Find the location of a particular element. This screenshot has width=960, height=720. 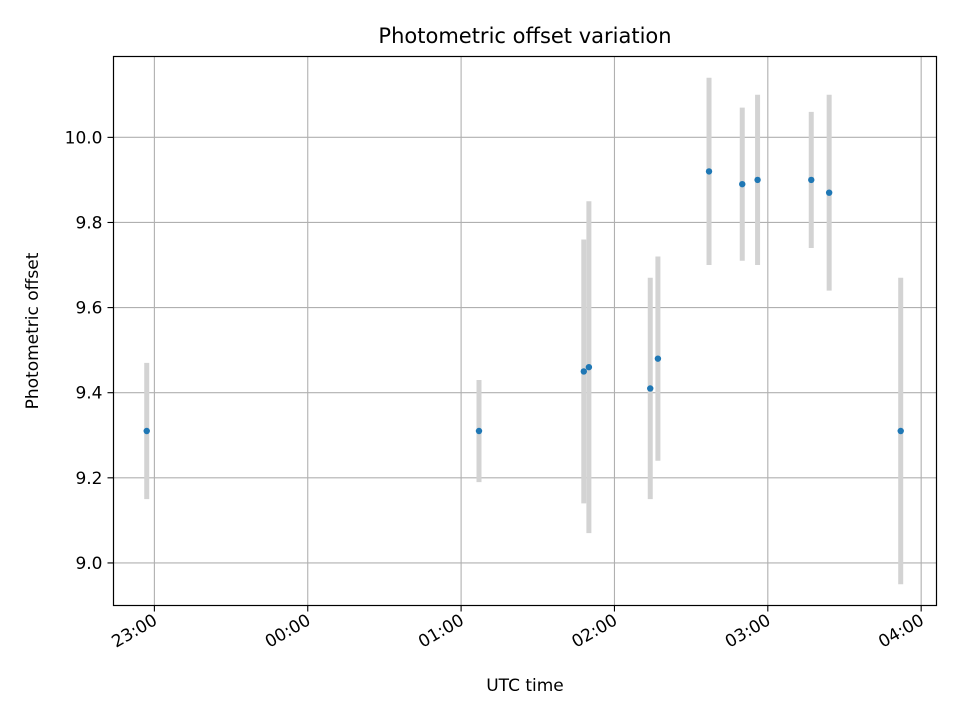

y-tick-label: 9.6 is located at coordinates (88, 309).